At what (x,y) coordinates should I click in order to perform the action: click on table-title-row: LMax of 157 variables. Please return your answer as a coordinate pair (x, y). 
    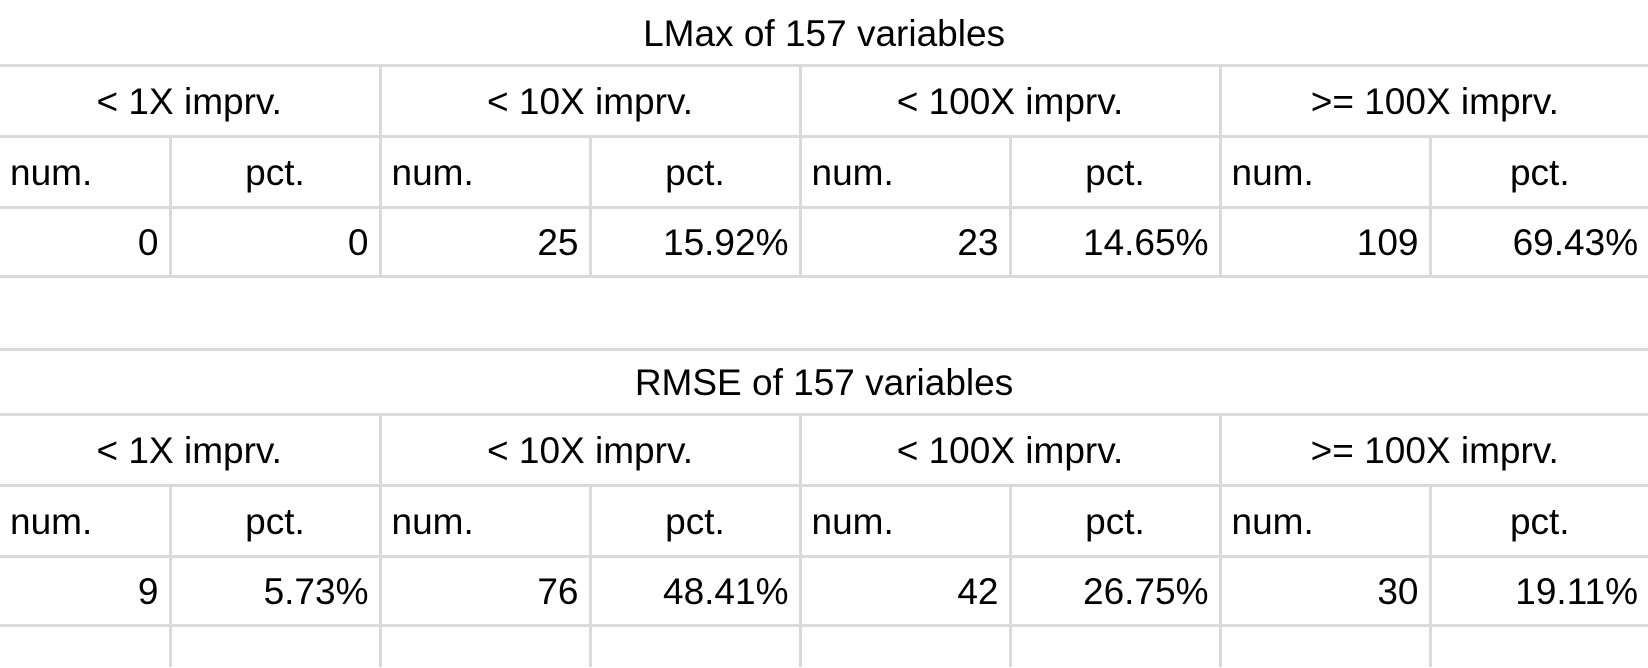
    Looking at the image, I should click on (824, 34).